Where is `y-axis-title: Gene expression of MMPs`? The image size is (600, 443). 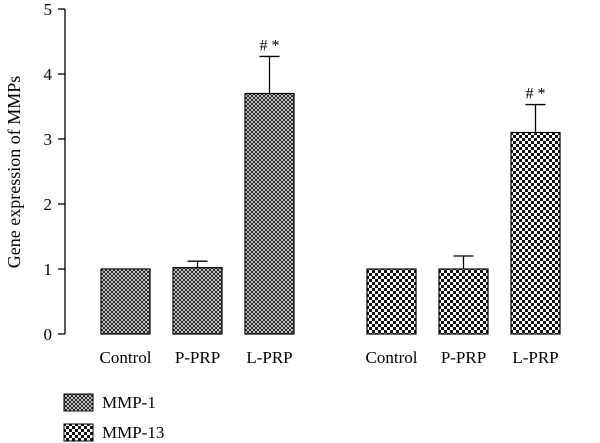 y-axis-title: Gene expression of MMPs is located at coordinates (14, 172).